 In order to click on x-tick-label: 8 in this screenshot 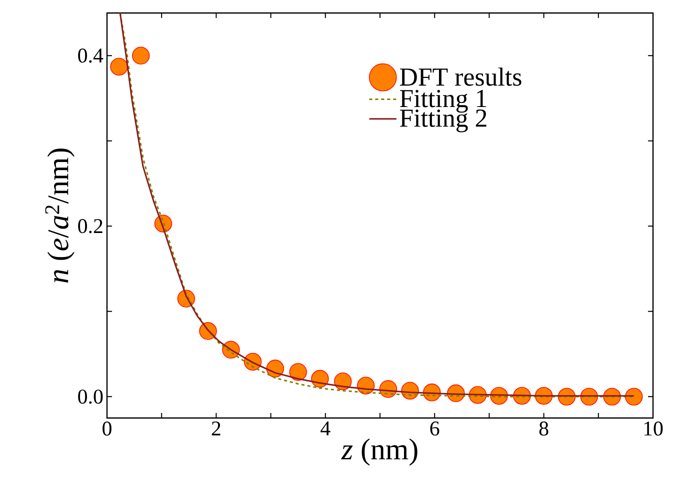, I will do `click(543, 429)`.